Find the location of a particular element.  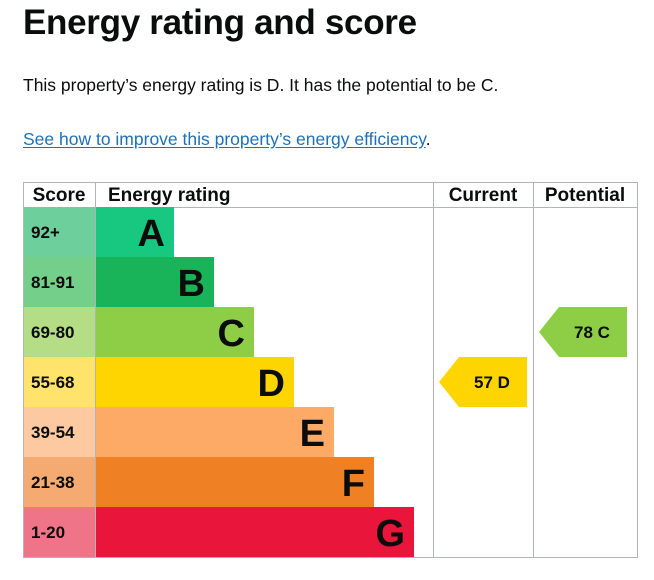

score-label-d: 55-68 is located at coordinates (52, 382).